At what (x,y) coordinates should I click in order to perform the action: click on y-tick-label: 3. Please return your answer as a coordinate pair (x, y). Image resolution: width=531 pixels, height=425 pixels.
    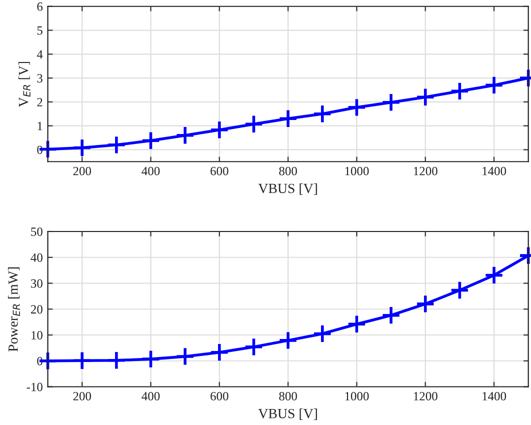
    Looking at the image, I should click on (39, 78).